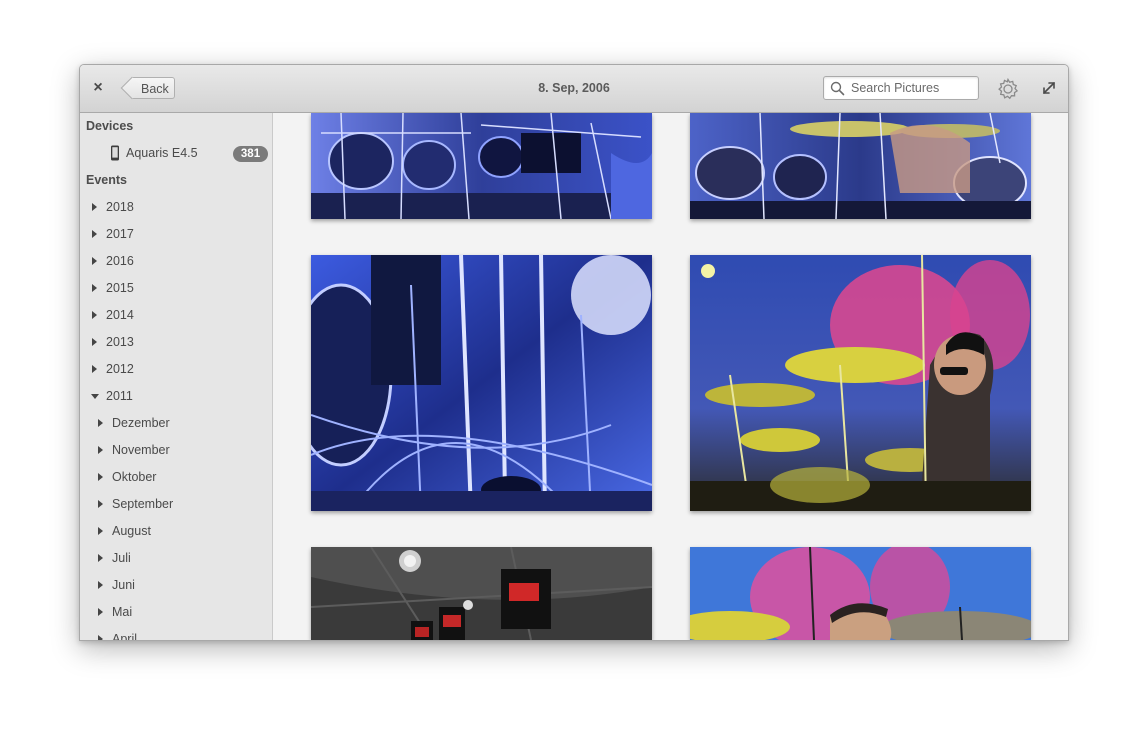 This screenshot has height=732, width=1146. Describe the element at coordinates (120, 207) in the screenshot. I see `year-label: 2018` at that location.